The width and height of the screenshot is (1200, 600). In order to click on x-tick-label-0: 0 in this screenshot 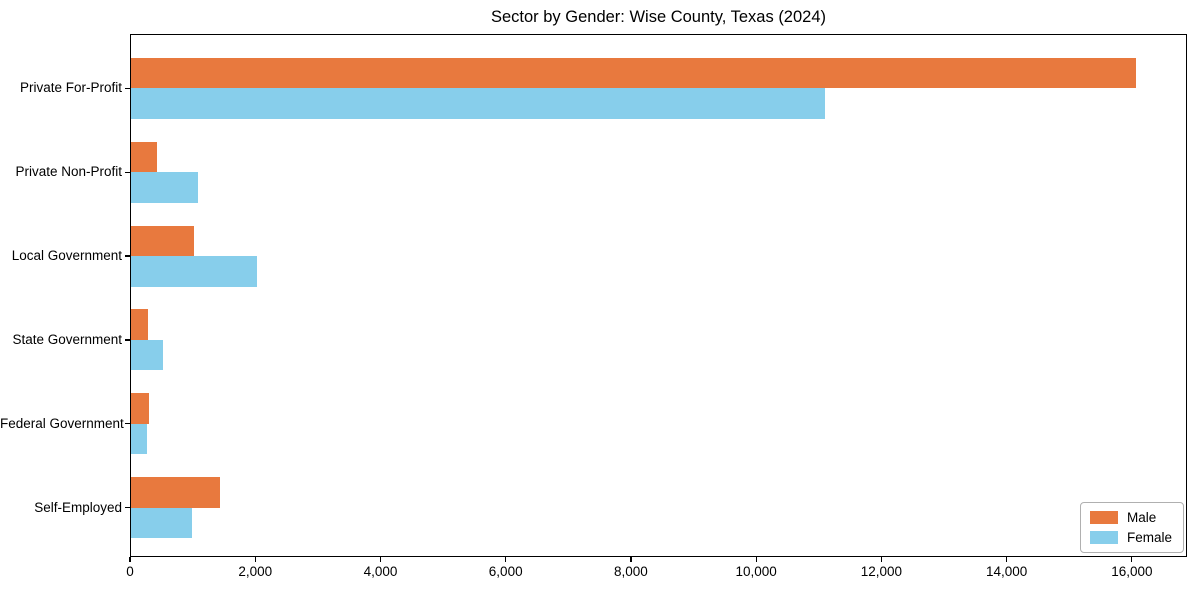, I will do `click(130, 571)`.